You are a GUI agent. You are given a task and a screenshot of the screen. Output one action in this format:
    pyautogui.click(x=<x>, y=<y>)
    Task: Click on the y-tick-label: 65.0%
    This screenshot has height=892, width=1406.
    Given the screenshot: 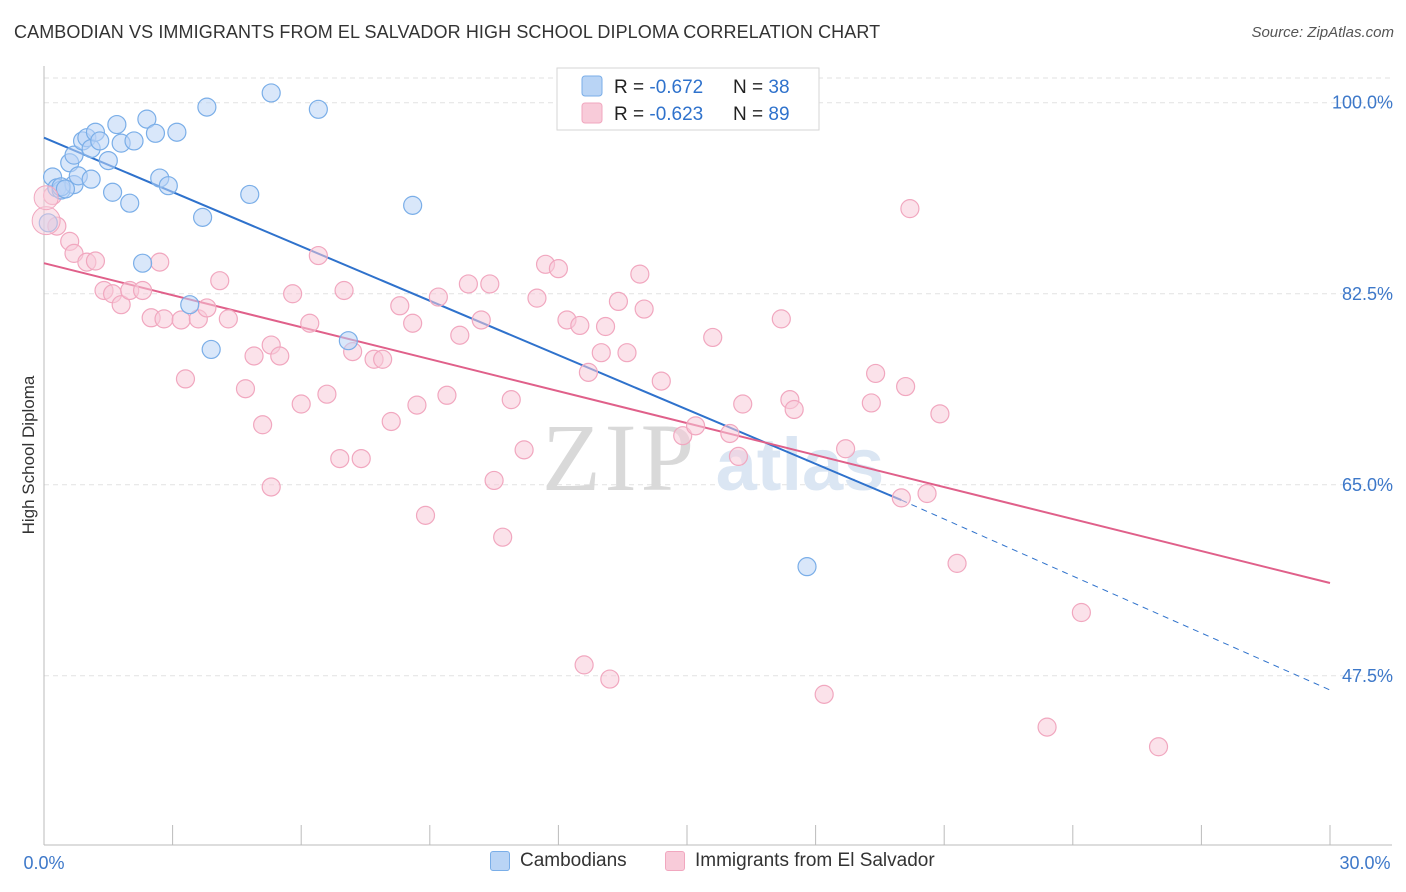 What is the action you would take?
    pyautogui.click(x=1367, y=485)
    